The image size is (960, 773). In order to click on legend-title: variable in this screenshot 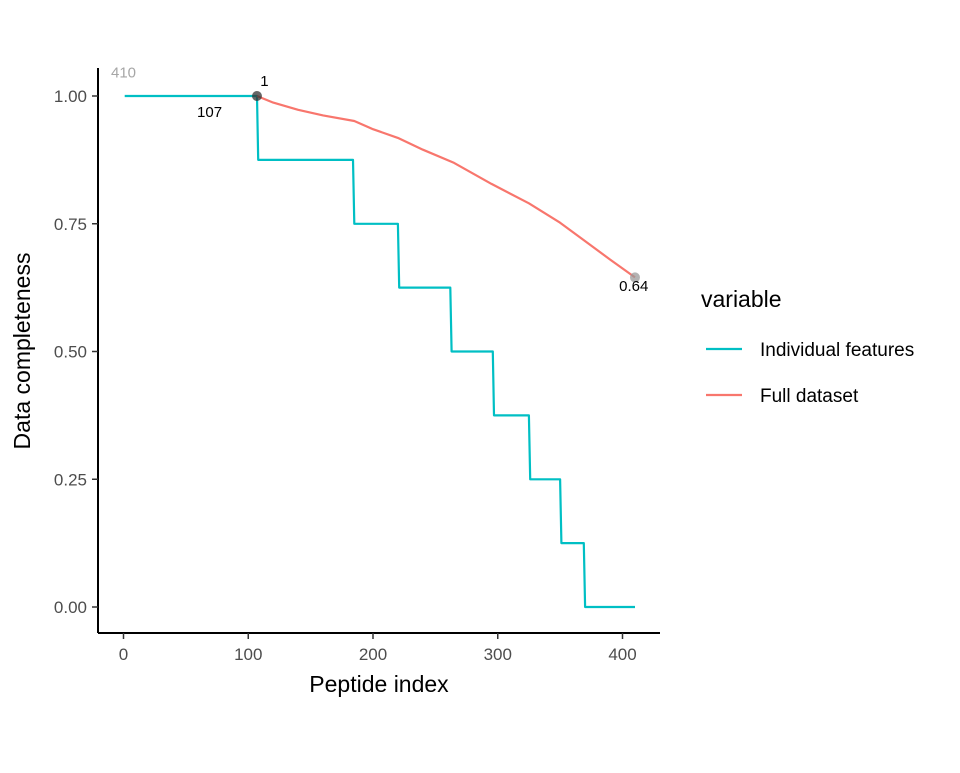, I will do `click(741, 299)`.